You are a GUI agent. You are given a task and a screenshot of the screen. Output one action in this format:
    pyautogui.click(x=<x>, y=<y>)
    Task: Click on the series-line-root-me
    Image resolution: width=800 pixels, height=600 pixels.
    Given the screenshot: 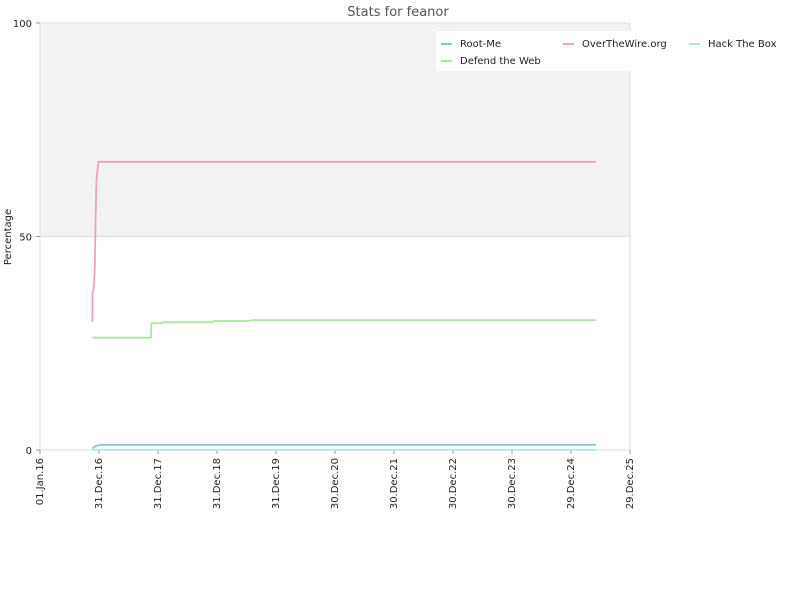 What is the action you would take?
    pyautogui.click(x=343, y=447)
    